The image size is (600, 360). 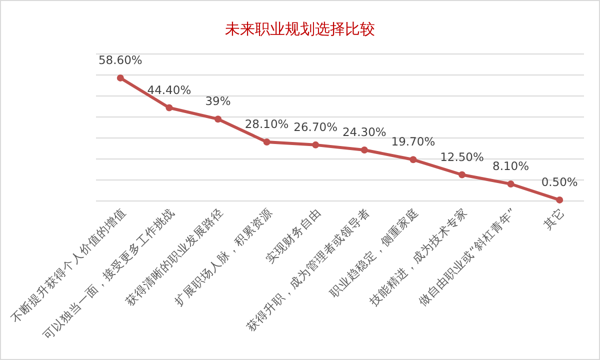 I want to click on data-label: 26.70%, so click(x=316, y=127).